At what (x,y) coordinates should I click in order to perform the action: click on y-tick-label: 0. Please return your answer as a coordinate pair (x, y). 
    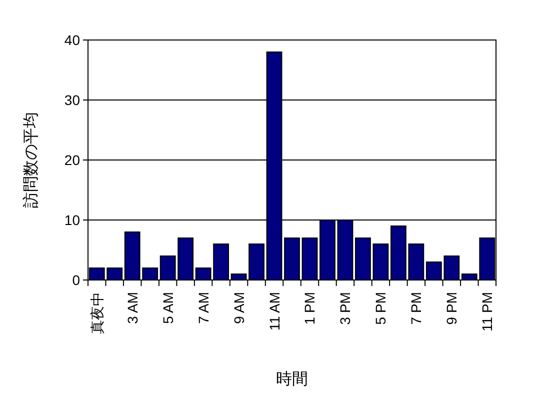
    Looking at the image, I should click on (76, 280).